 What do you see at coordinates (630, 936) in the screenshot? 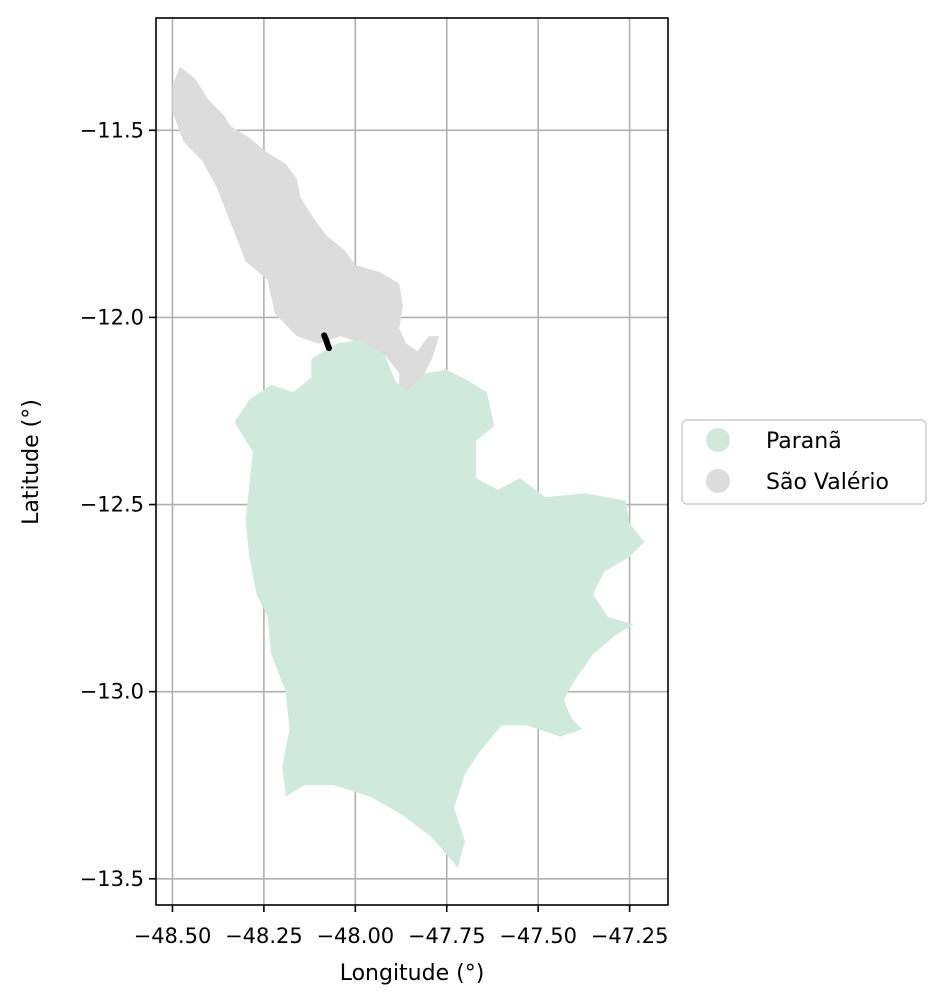
I see `x-tick-label: −47.25` at bounding box center [630, 936].